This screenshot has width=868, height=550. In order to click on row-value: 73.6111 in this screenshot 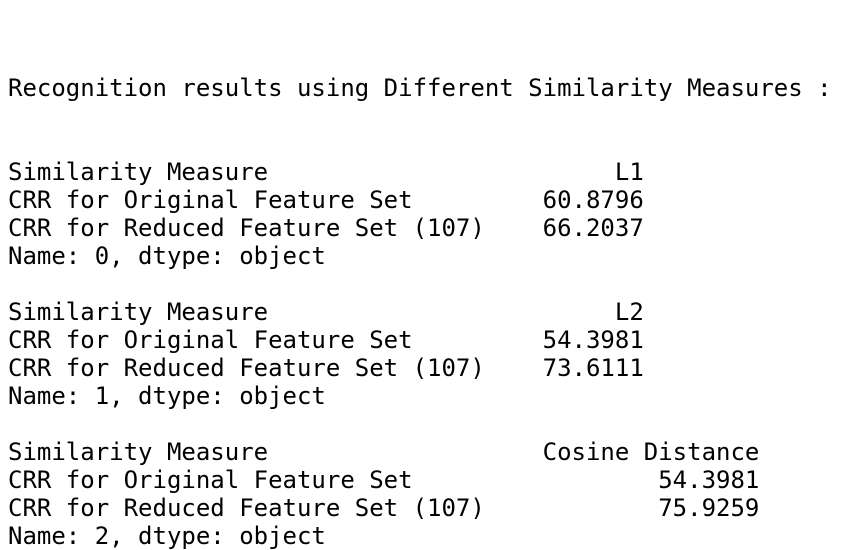, I will do `click(593, 368)`.